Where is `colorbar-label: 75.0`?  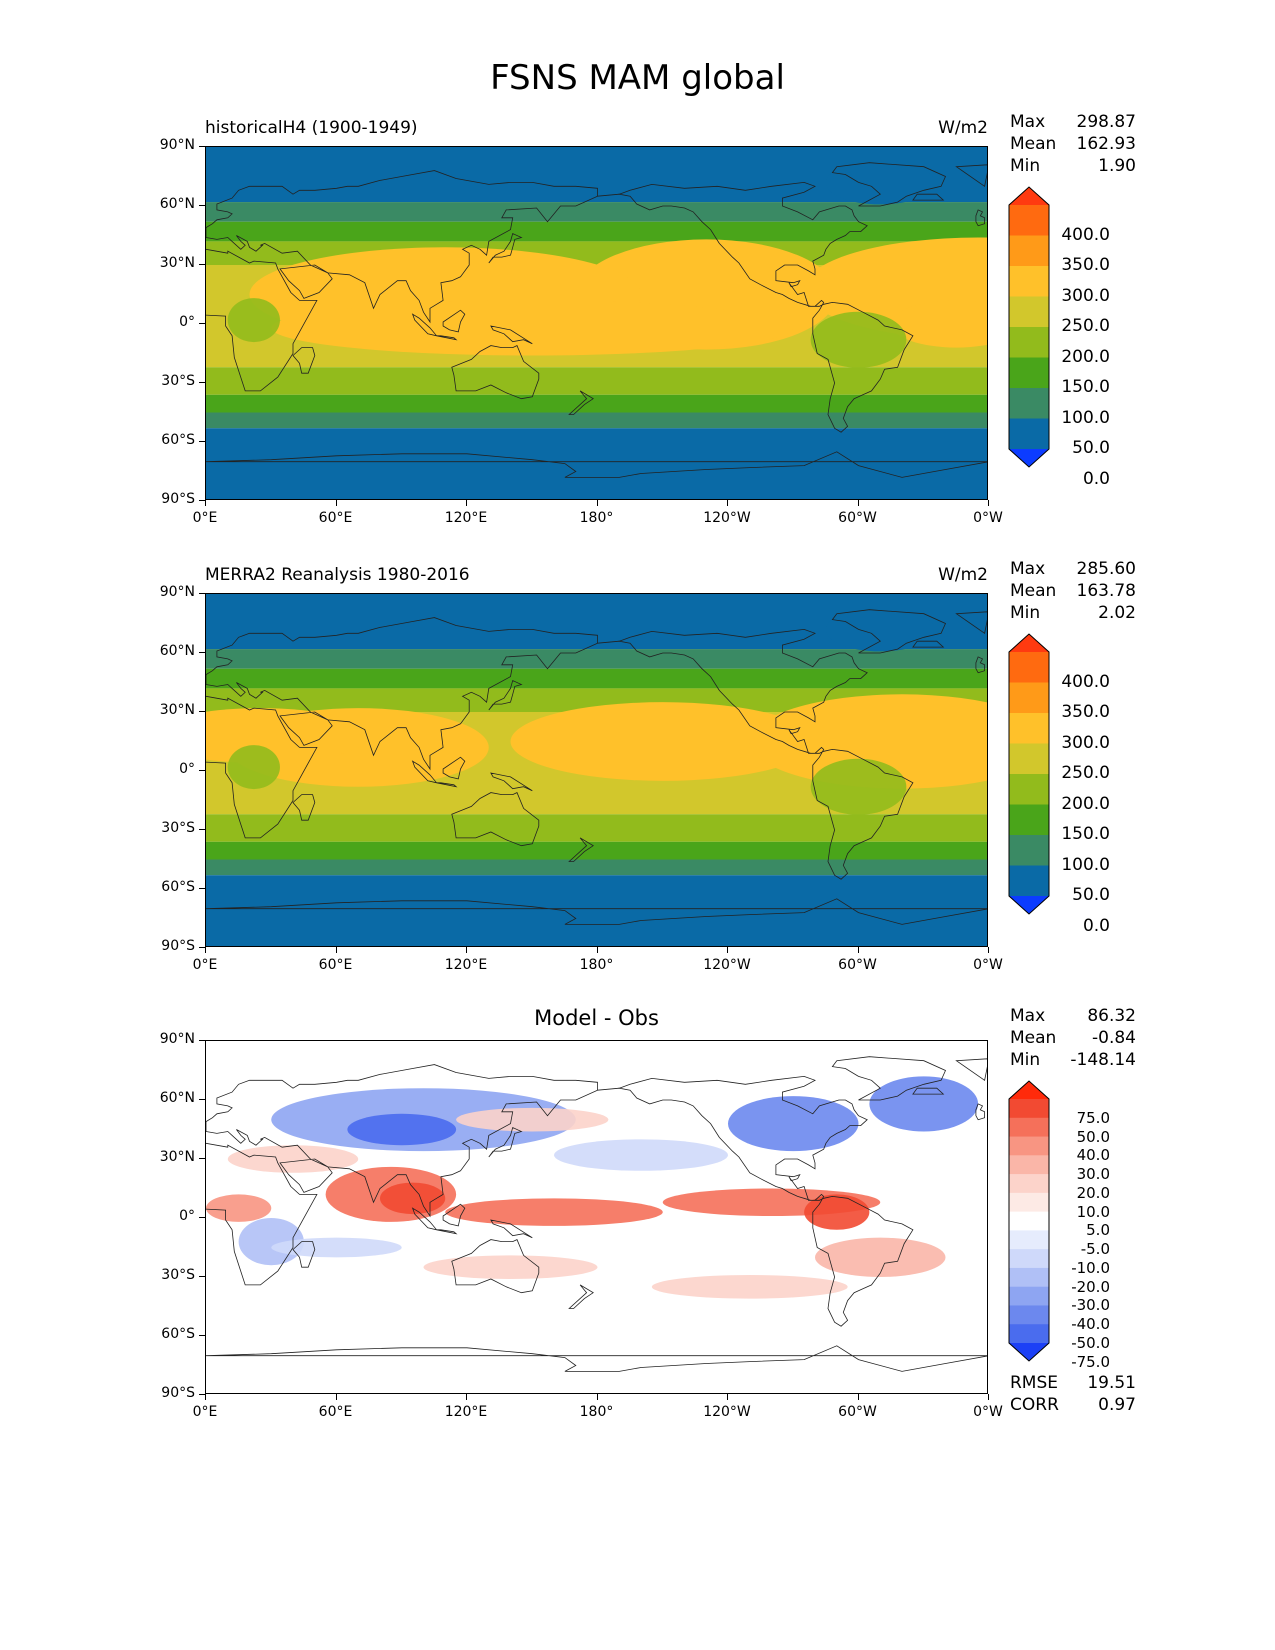
colorbar-label: 75.0 is located at coordinates (1093, 1117).